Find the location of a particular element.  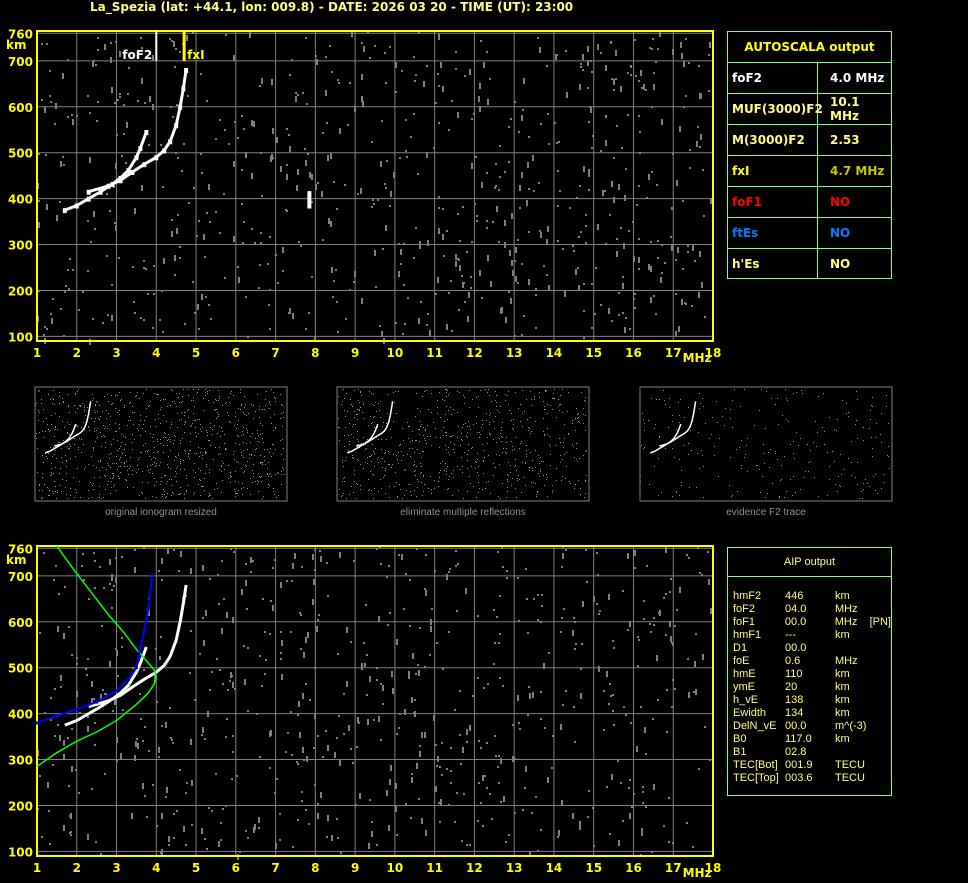

x-tick-label: 11 is located at coordinates (434, 353).